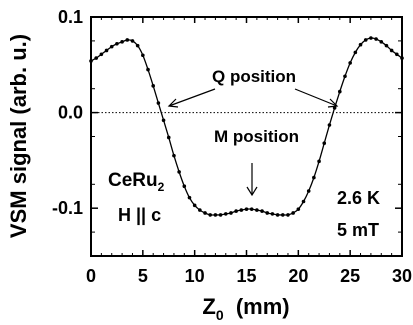  What do you see at coordinates (316, 98) in the screenshot?
I see `q-arrow-right` at bounding box center [316, 98].